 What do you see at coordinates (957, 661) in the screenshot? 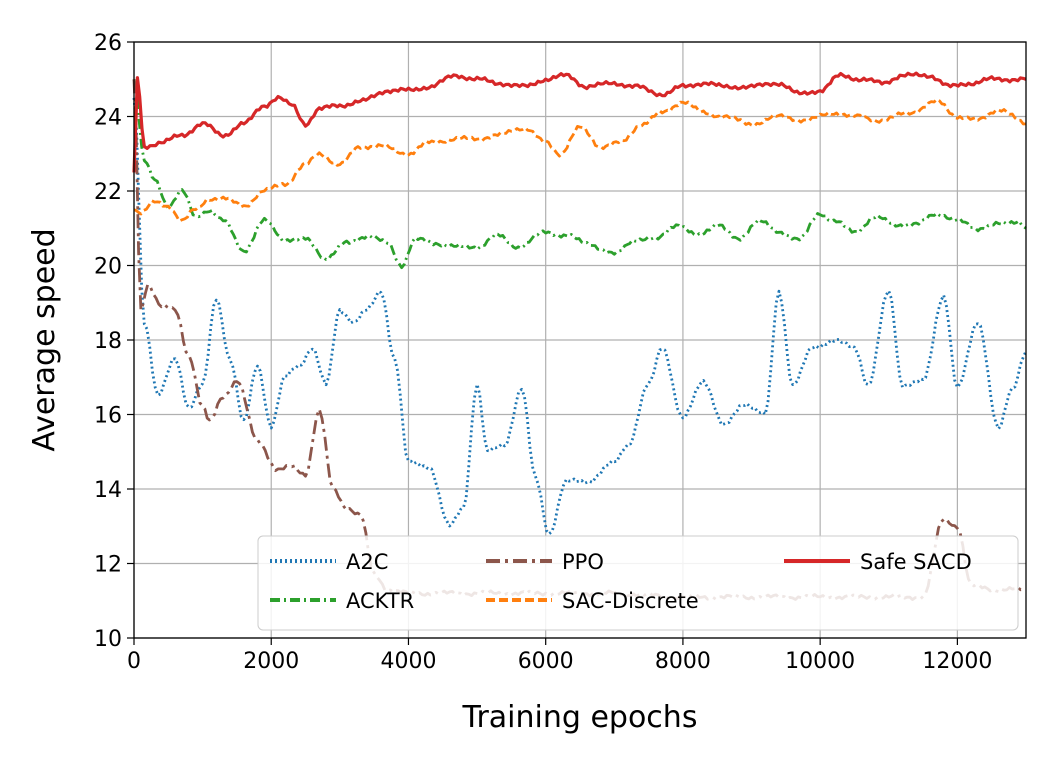
I see `x-tick-label: 12000` at bounding box center [957, 661].